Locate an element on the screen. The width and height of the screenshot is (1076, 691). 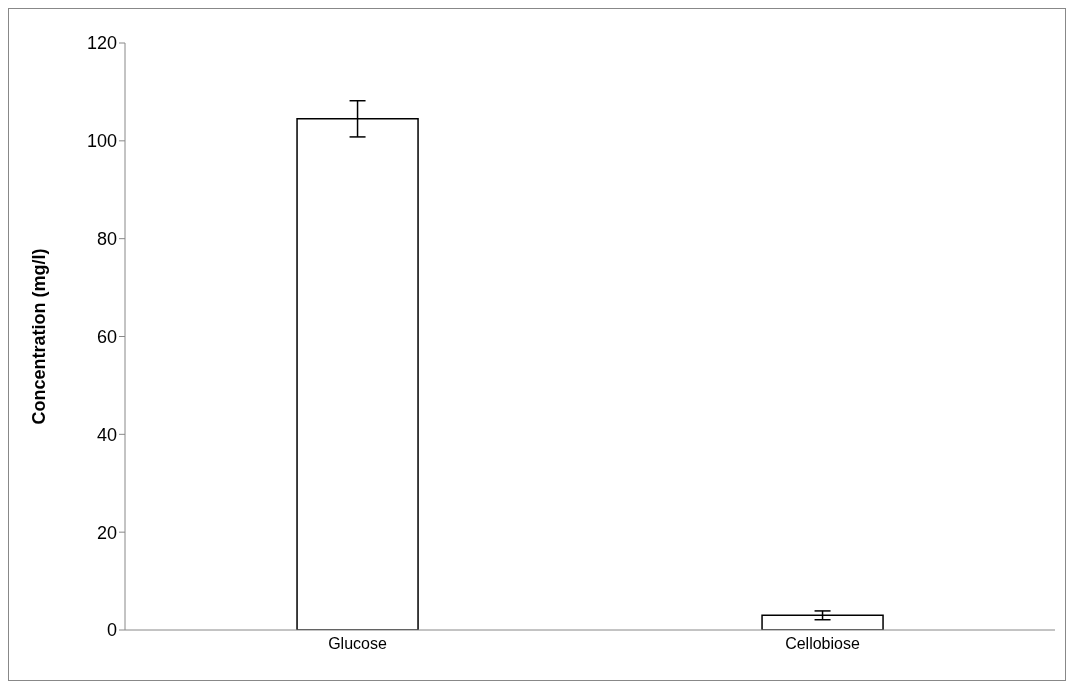
y-tick-label: 120 is located at coordinates (101, 43).